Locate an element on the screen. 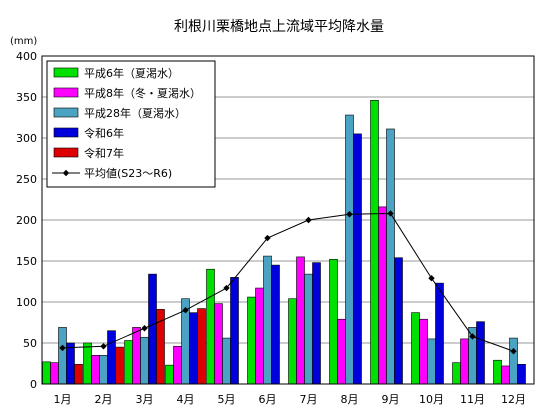 The height and width of the screenshot is (420, 560). y-tick-label-400: 400 is located at coordinates (26, 56).